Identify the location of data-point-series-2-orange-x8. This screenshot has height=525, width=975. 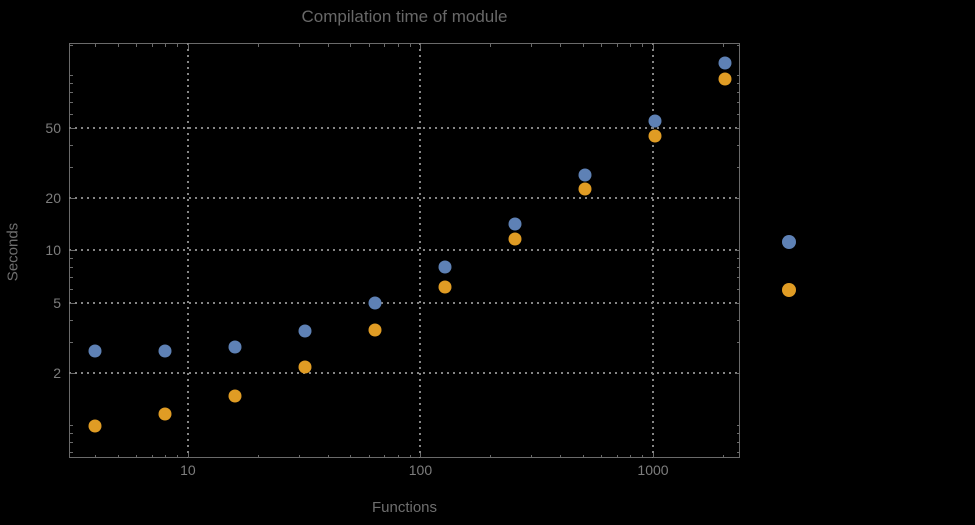
(165, 414).